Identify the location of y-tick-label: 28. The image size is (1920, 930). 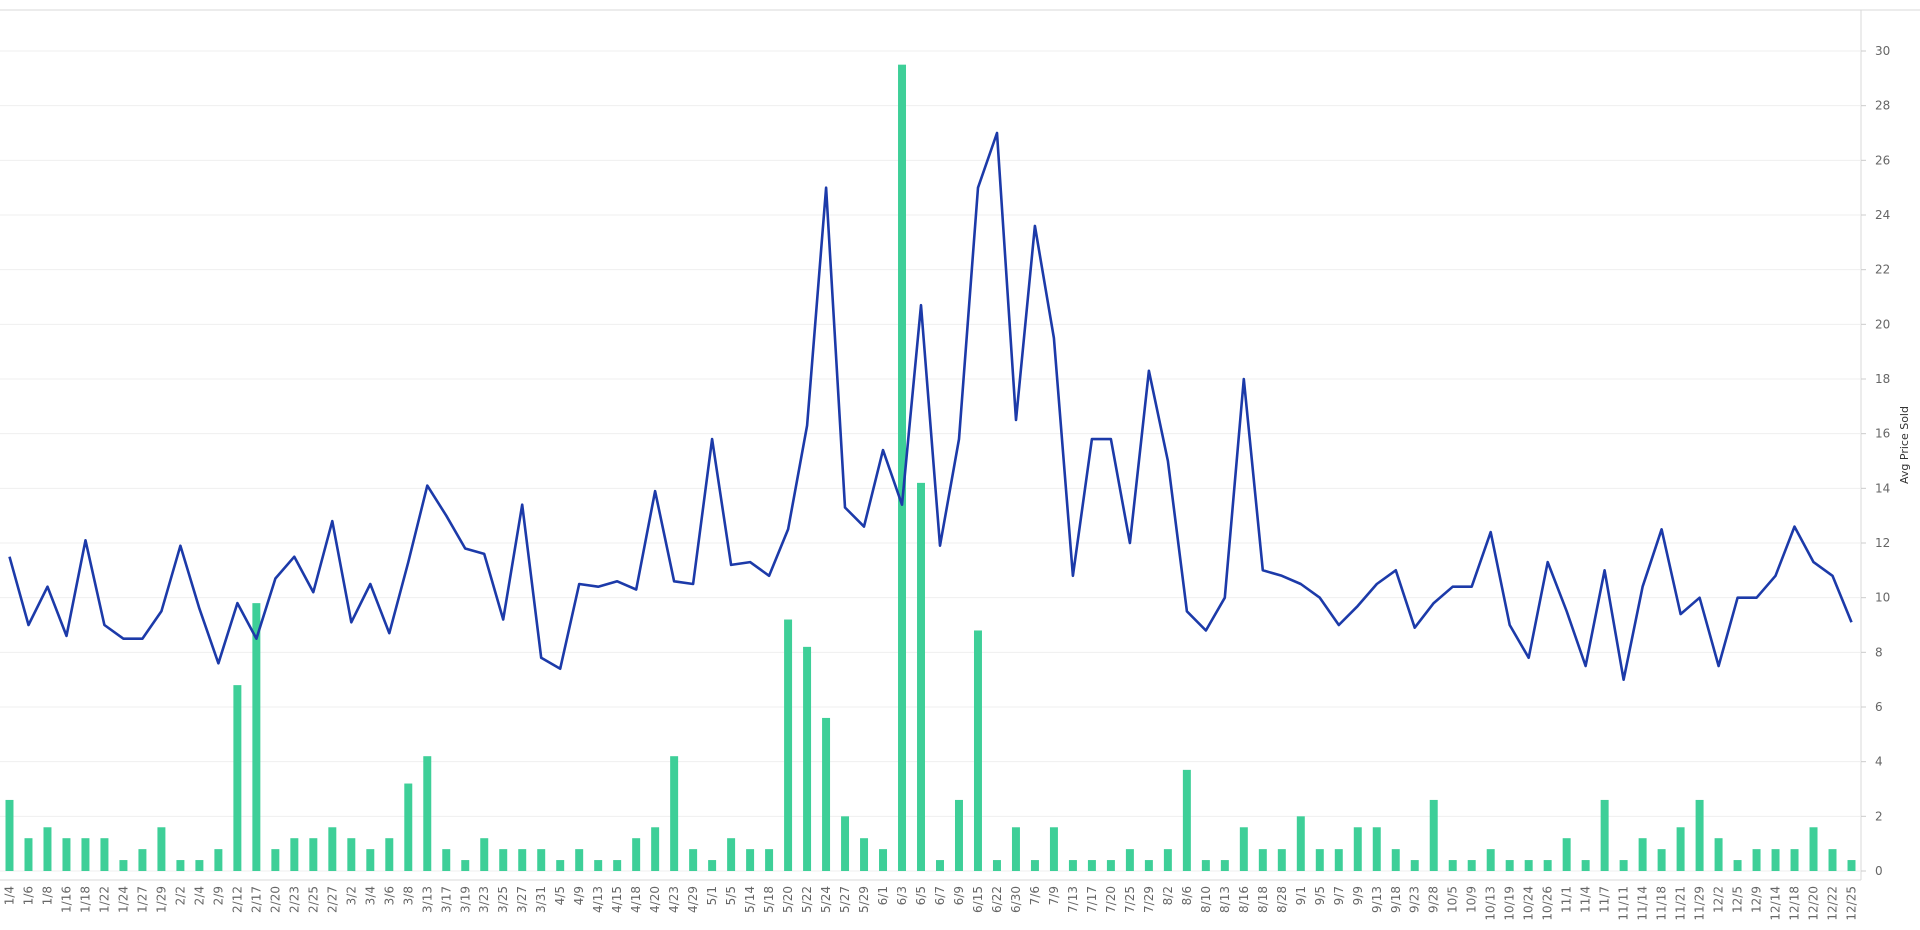
(1882, 106).